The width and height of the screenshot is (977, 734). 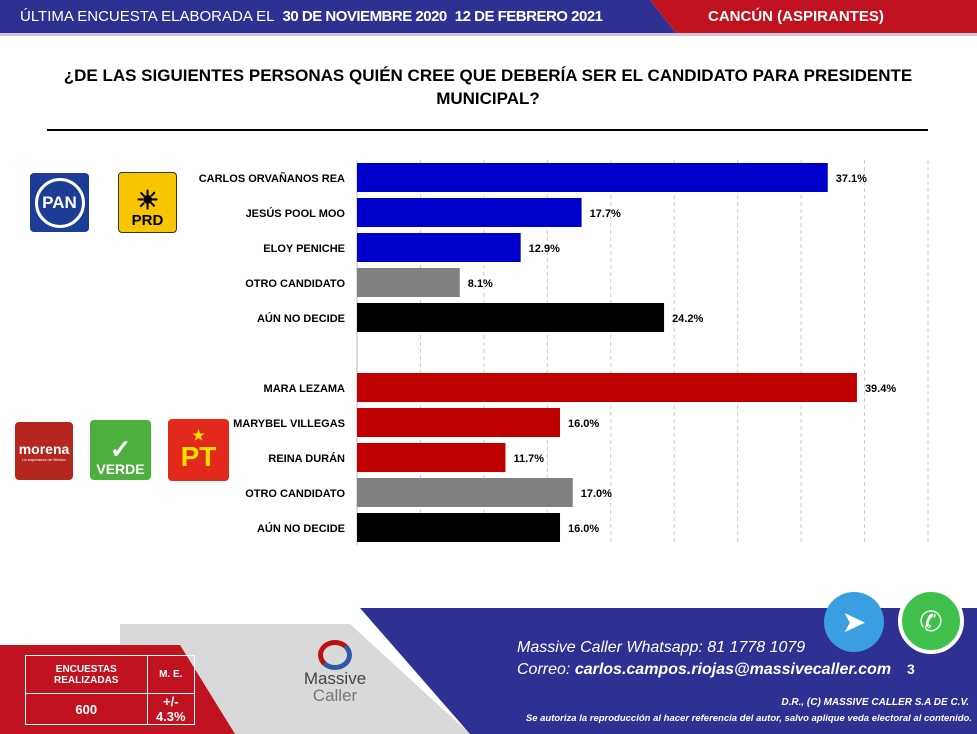 What do you see at coordinates (931, 621) in the screenshot?
I see `whatsapp-icon: ✆` at bounding box center [931, 621].